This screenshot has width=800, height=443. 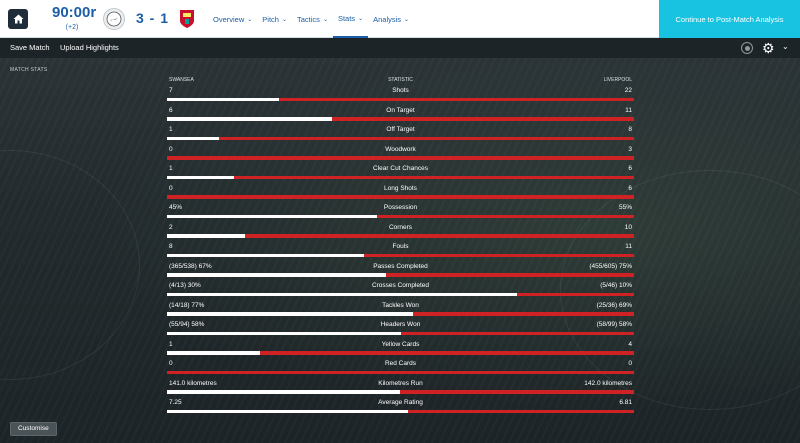 I want to click on stat-row: On Target 6 11, so click(x=400, y=115).